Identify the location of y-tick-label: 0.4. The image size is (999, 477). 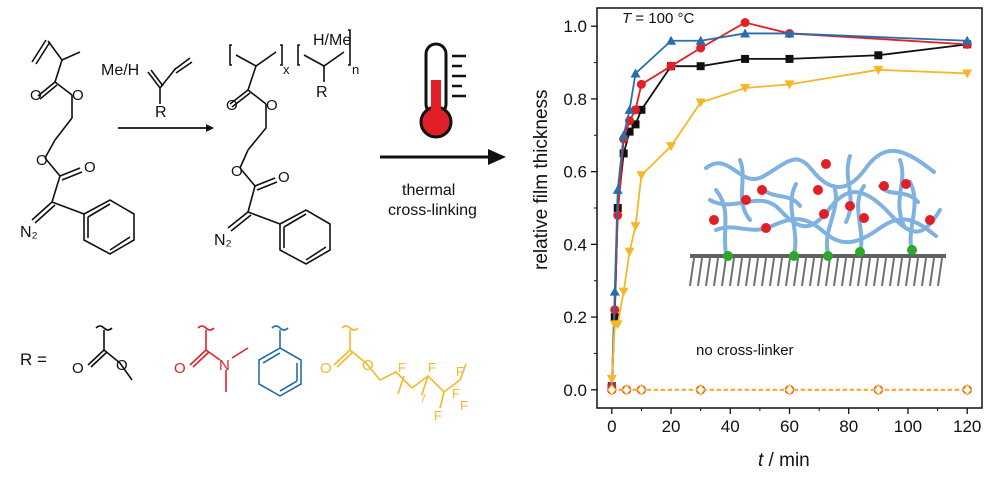
(575, 244).